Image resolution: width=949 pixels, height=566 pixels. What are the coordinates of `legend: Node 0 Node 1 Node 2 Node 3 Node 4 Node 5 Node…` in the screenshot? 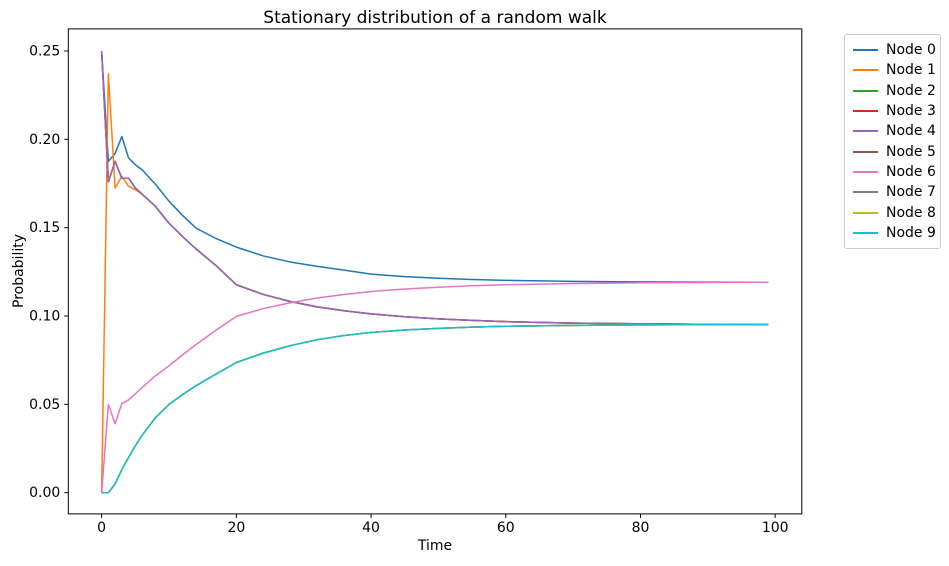 It's located at (892, 141).